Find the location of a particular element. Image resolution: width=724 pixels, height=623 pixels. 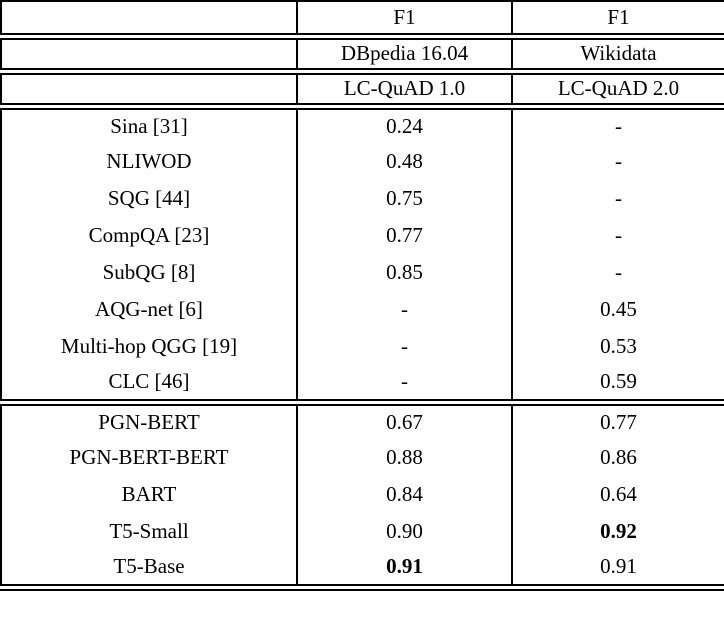

model-name-cell: Multi-hop QGG [19] is located at coordinates (149, 346).